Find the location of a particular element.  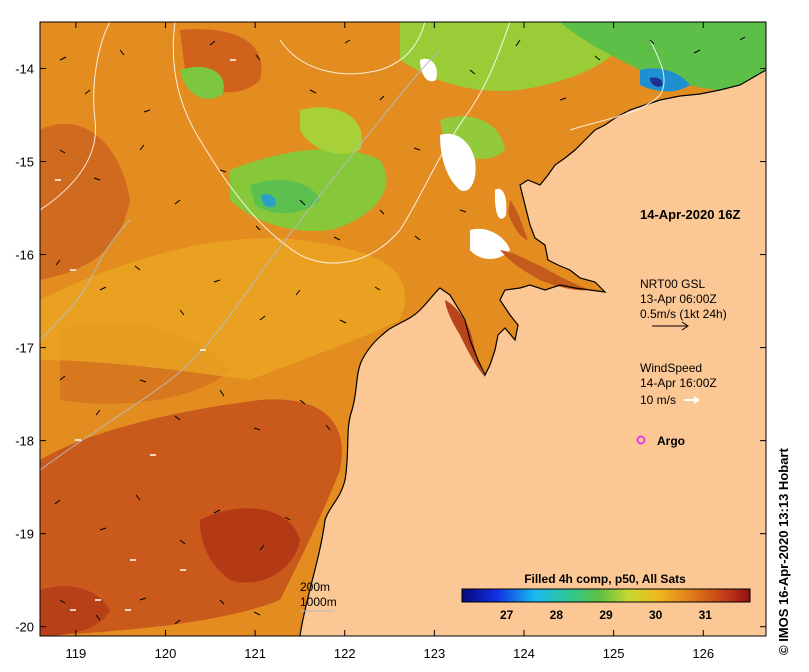

current-legend: NRT00 GSL 13-Apr 06:00Z 0.5m/s (1kt 24h) is located at coordinates (683, 304).